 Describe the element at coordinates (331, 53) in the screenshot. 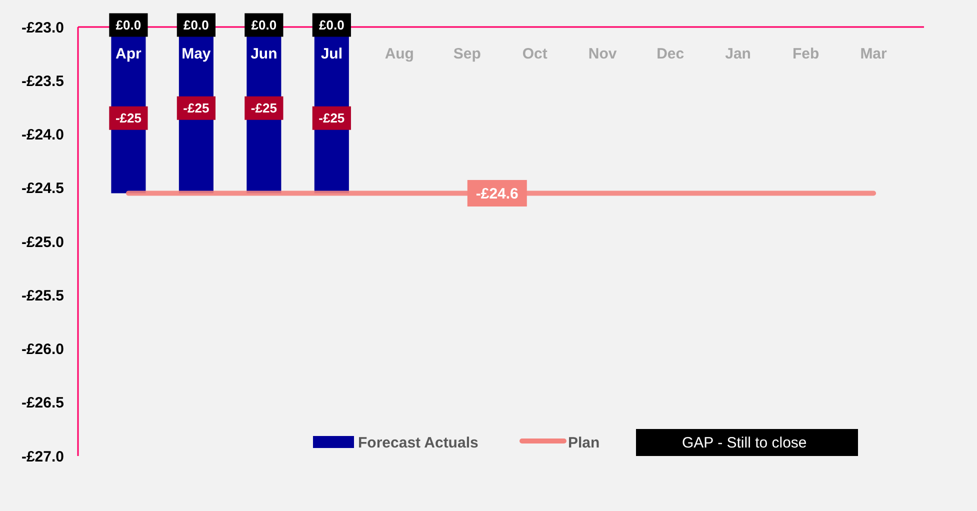

I see `x-tick-label: Jul` at that location.